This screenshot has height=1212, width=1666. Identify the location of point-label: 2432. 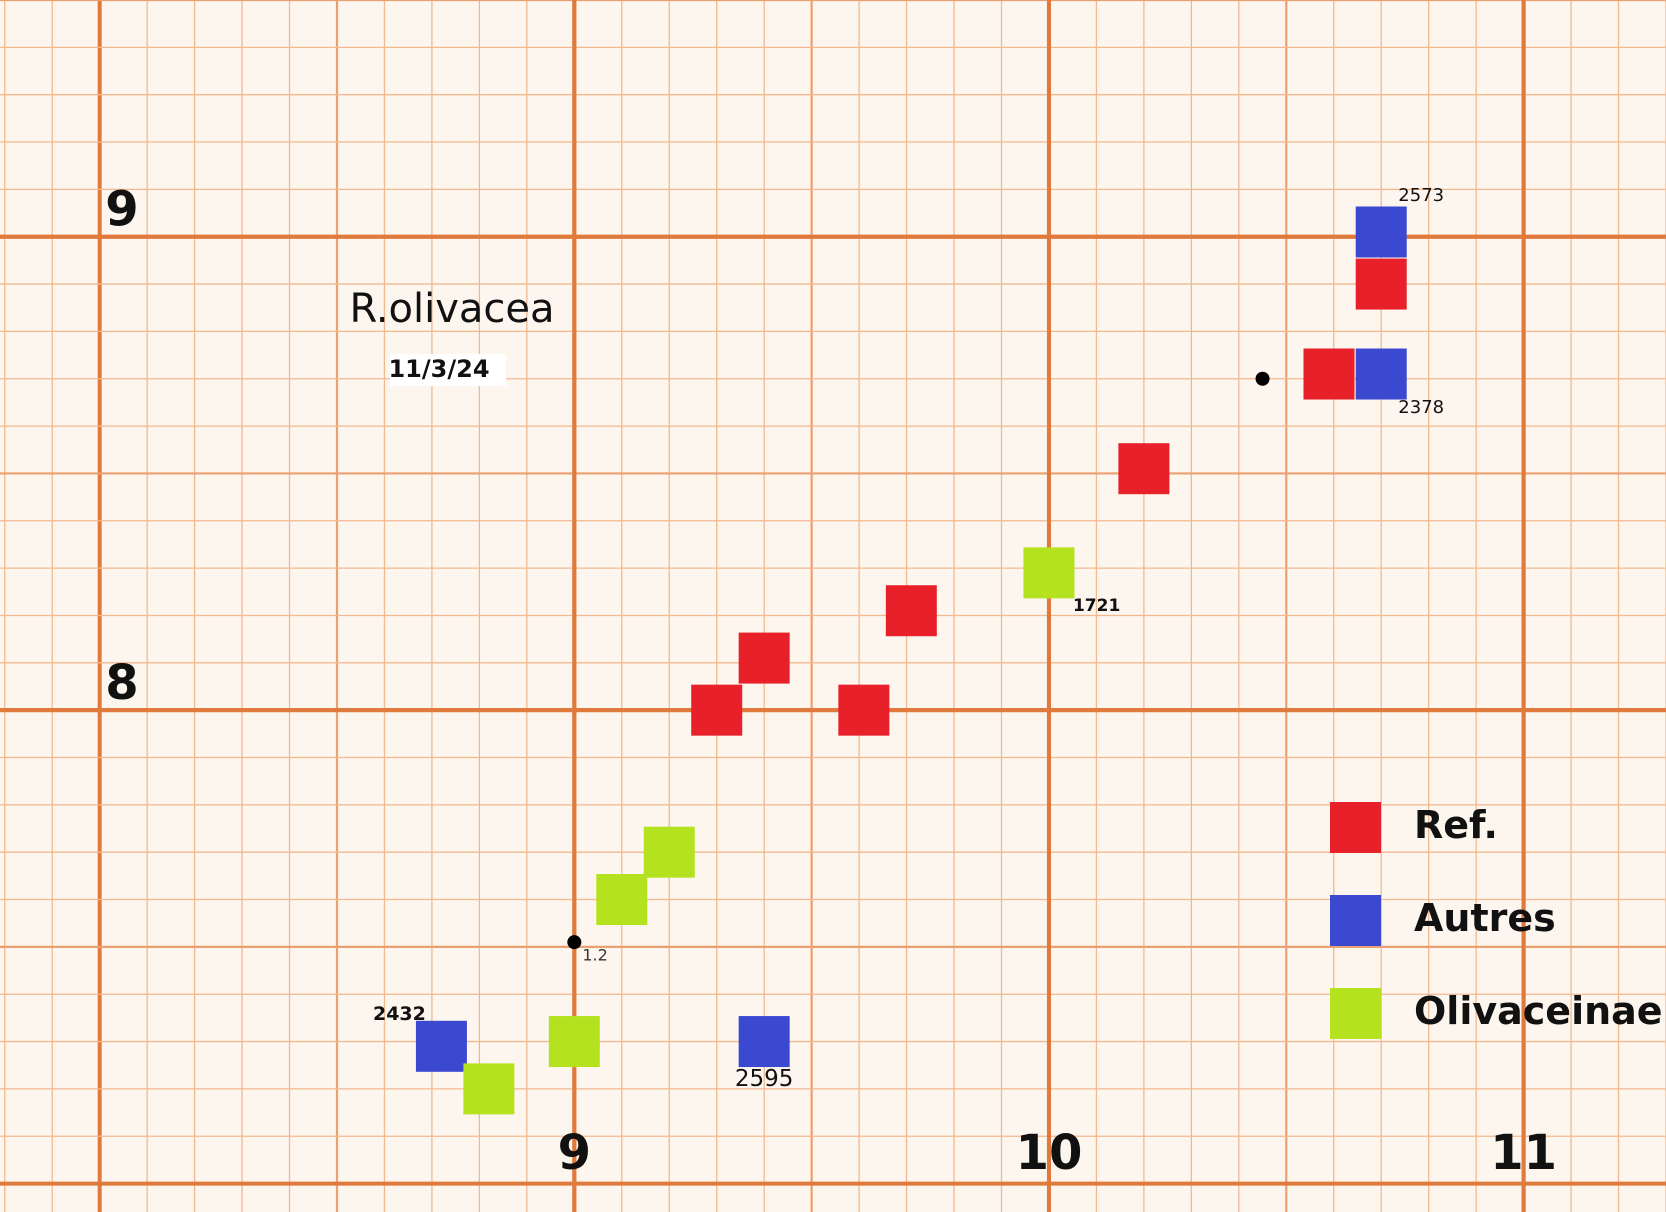
(399, 1014).